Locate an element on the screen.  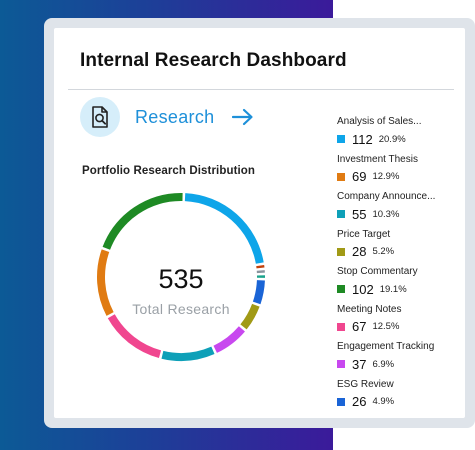
legend-item: ESG Review 26 4.9% is located at coordinates (399, 397).